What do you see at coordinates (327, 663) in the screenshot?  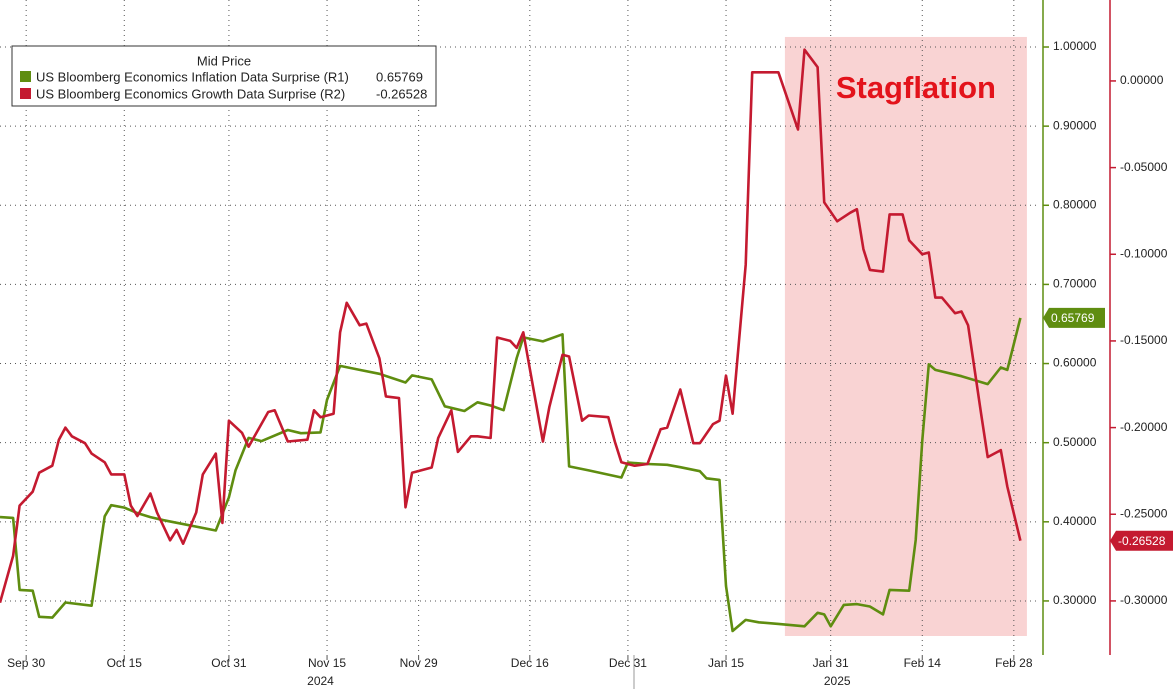 I see `x-tick-label: Nov 15` at bounding box center [327, 663].